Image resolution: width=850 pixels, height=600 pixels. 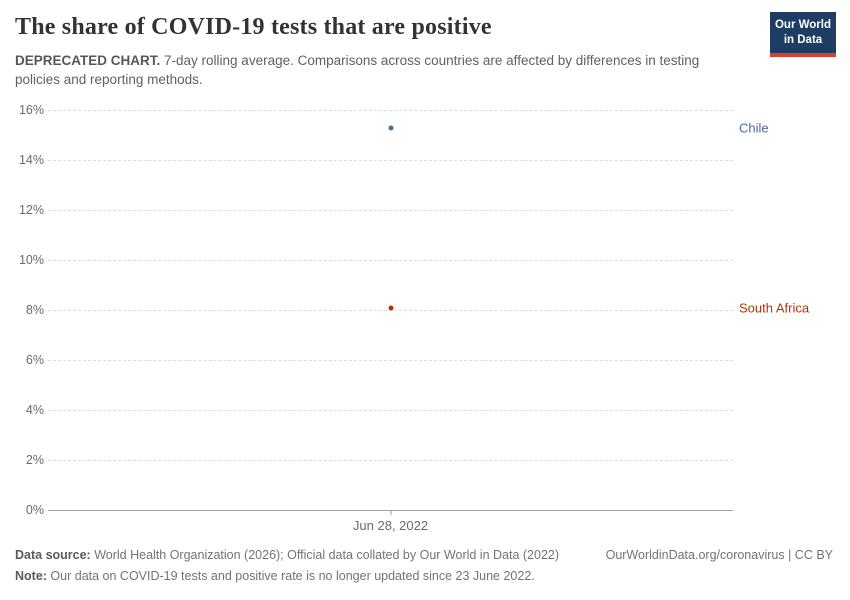 I want to click on entity-labels: Chile South Africa, so click(x=794, y=310).